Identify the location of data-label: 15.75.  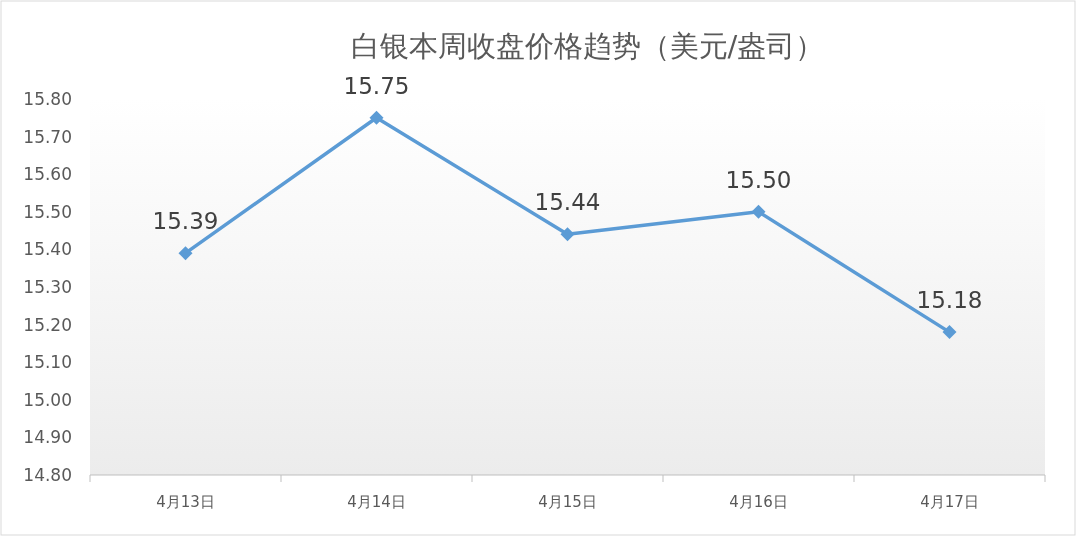
(376, 85).